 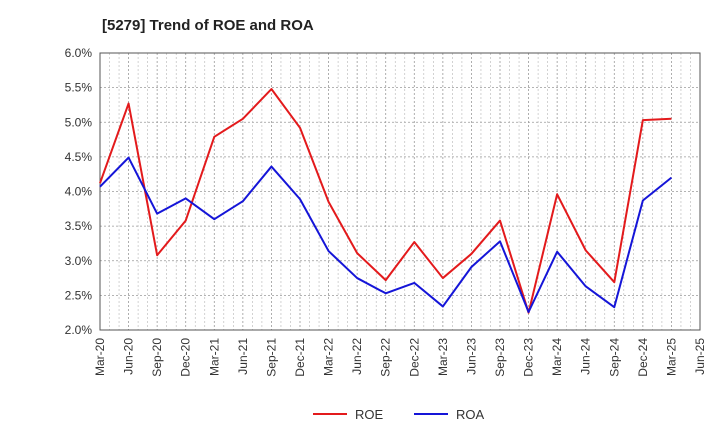 I want to click on y-tick-label: 4.5%, so click(x=79, y=157).